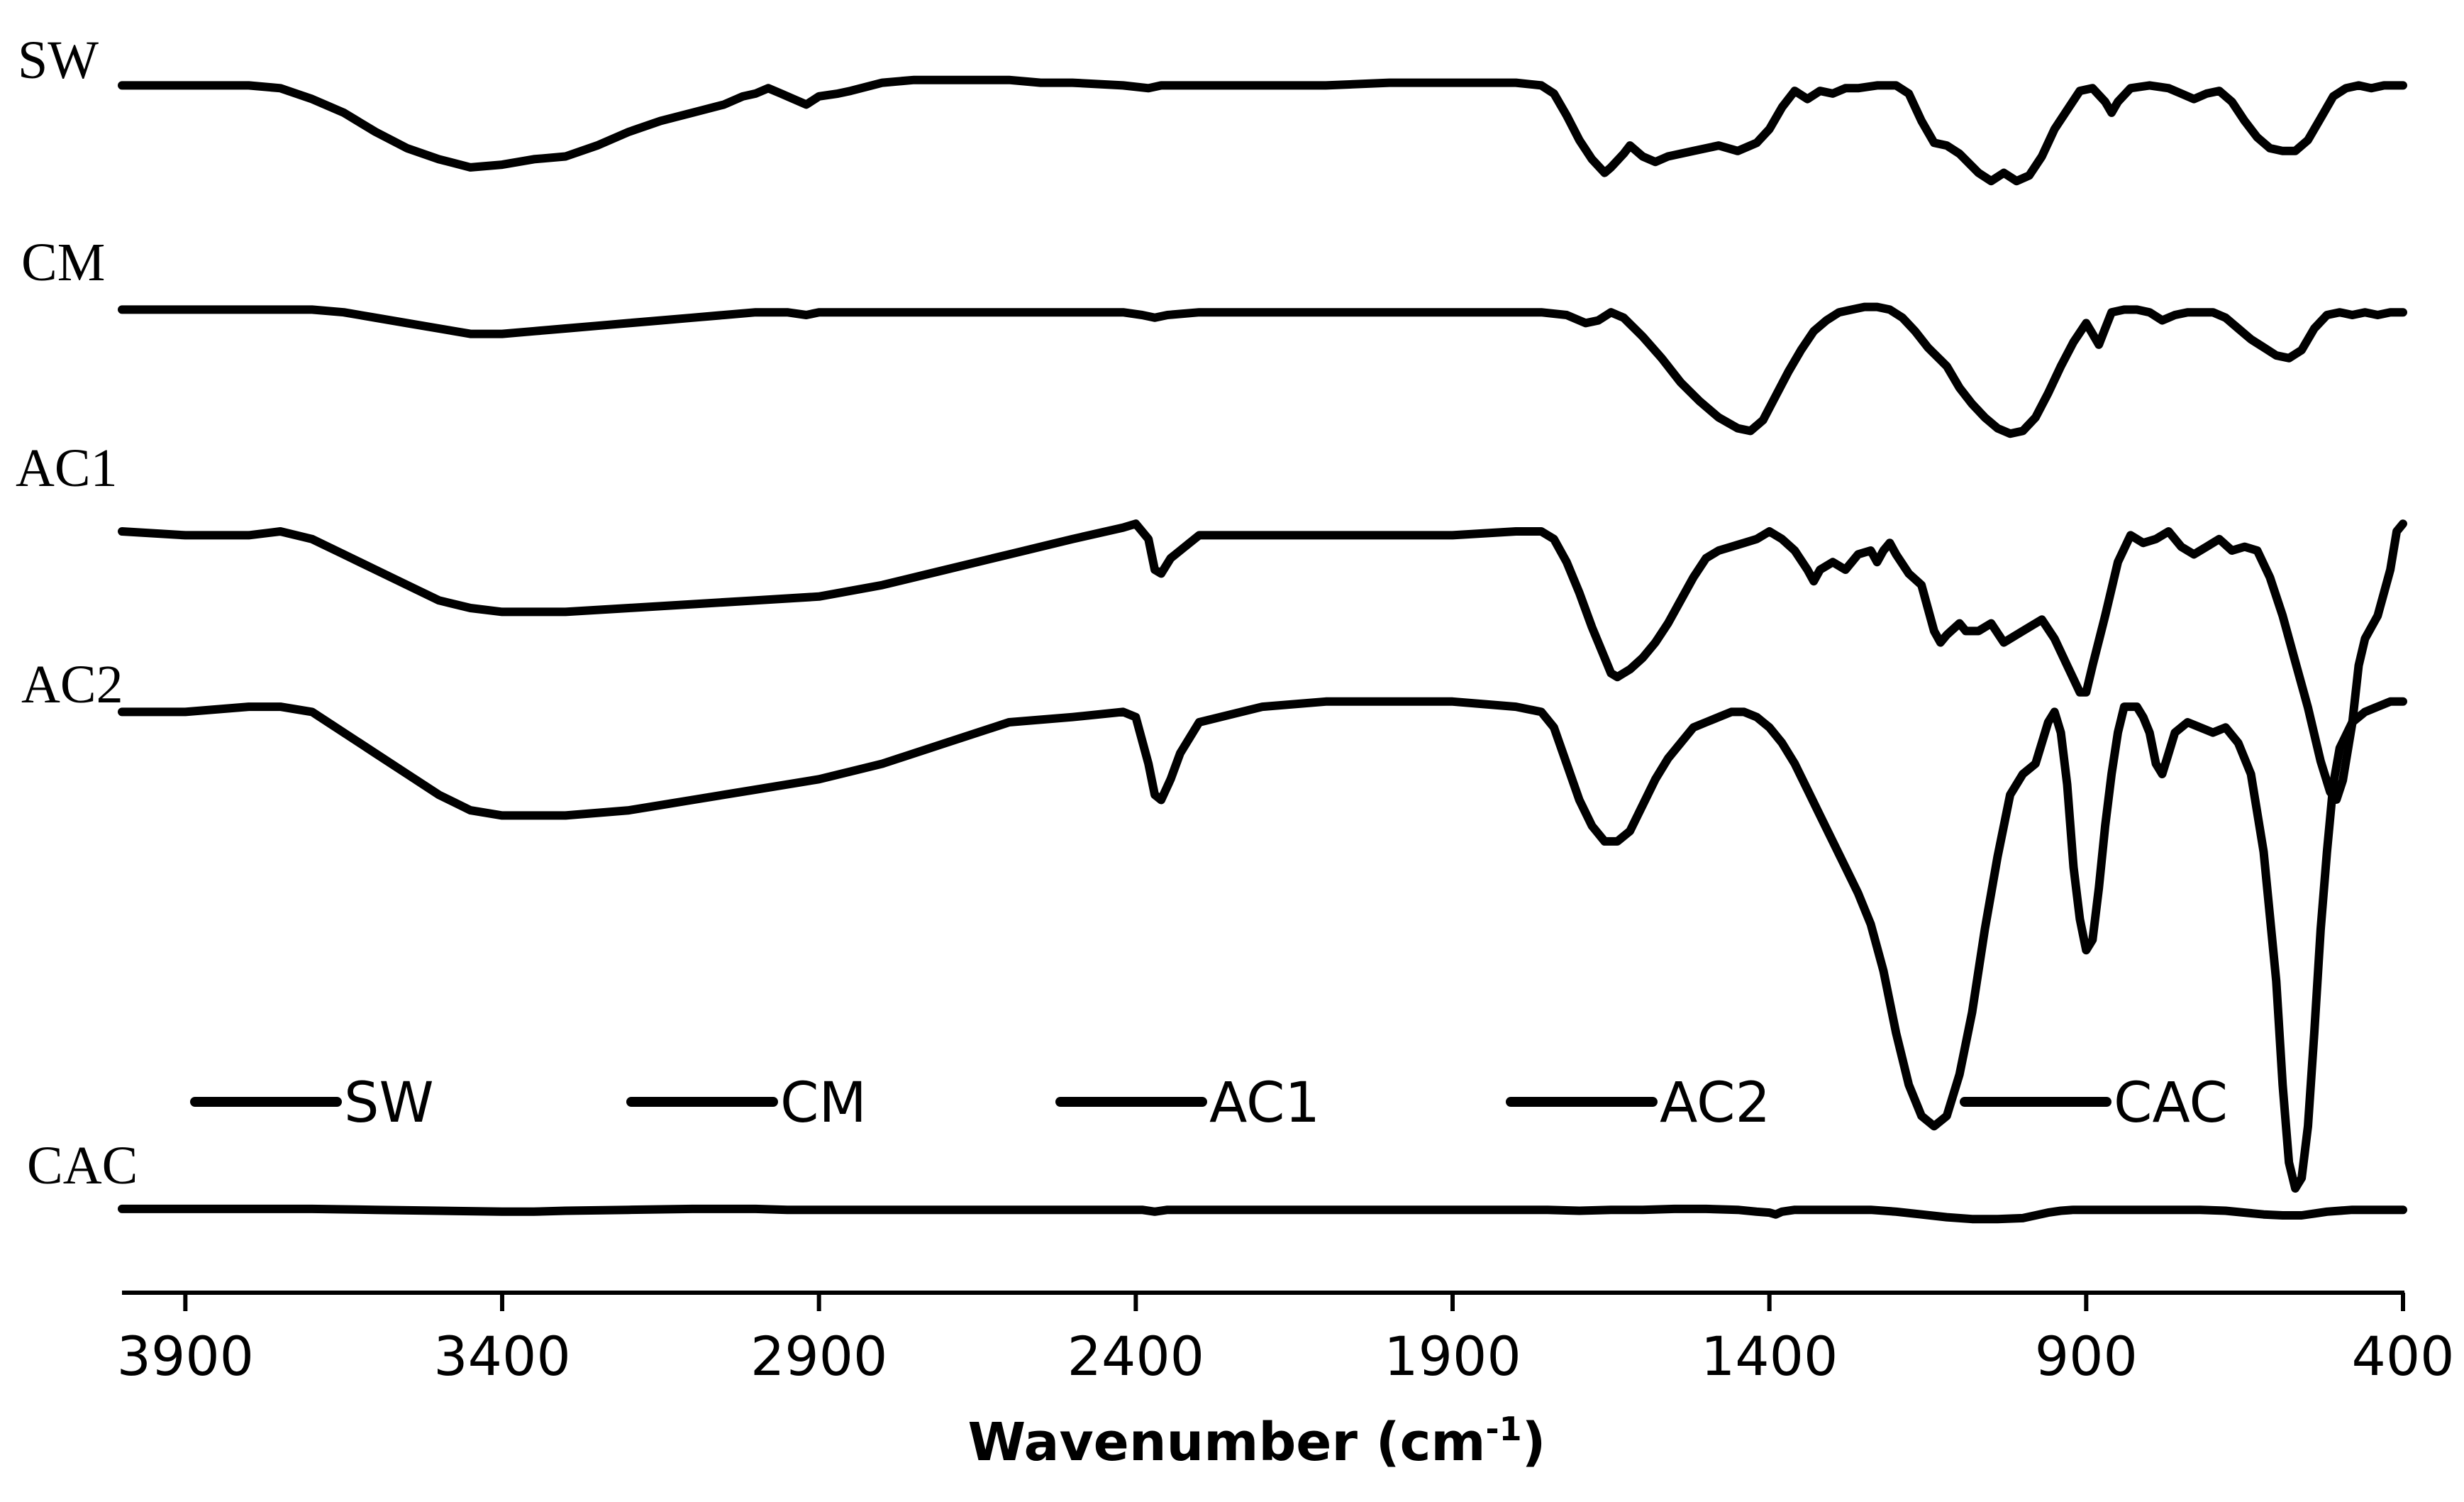  I want to click on series-labels: SW CM AC1 AC2 CAC, so click(77, 613).